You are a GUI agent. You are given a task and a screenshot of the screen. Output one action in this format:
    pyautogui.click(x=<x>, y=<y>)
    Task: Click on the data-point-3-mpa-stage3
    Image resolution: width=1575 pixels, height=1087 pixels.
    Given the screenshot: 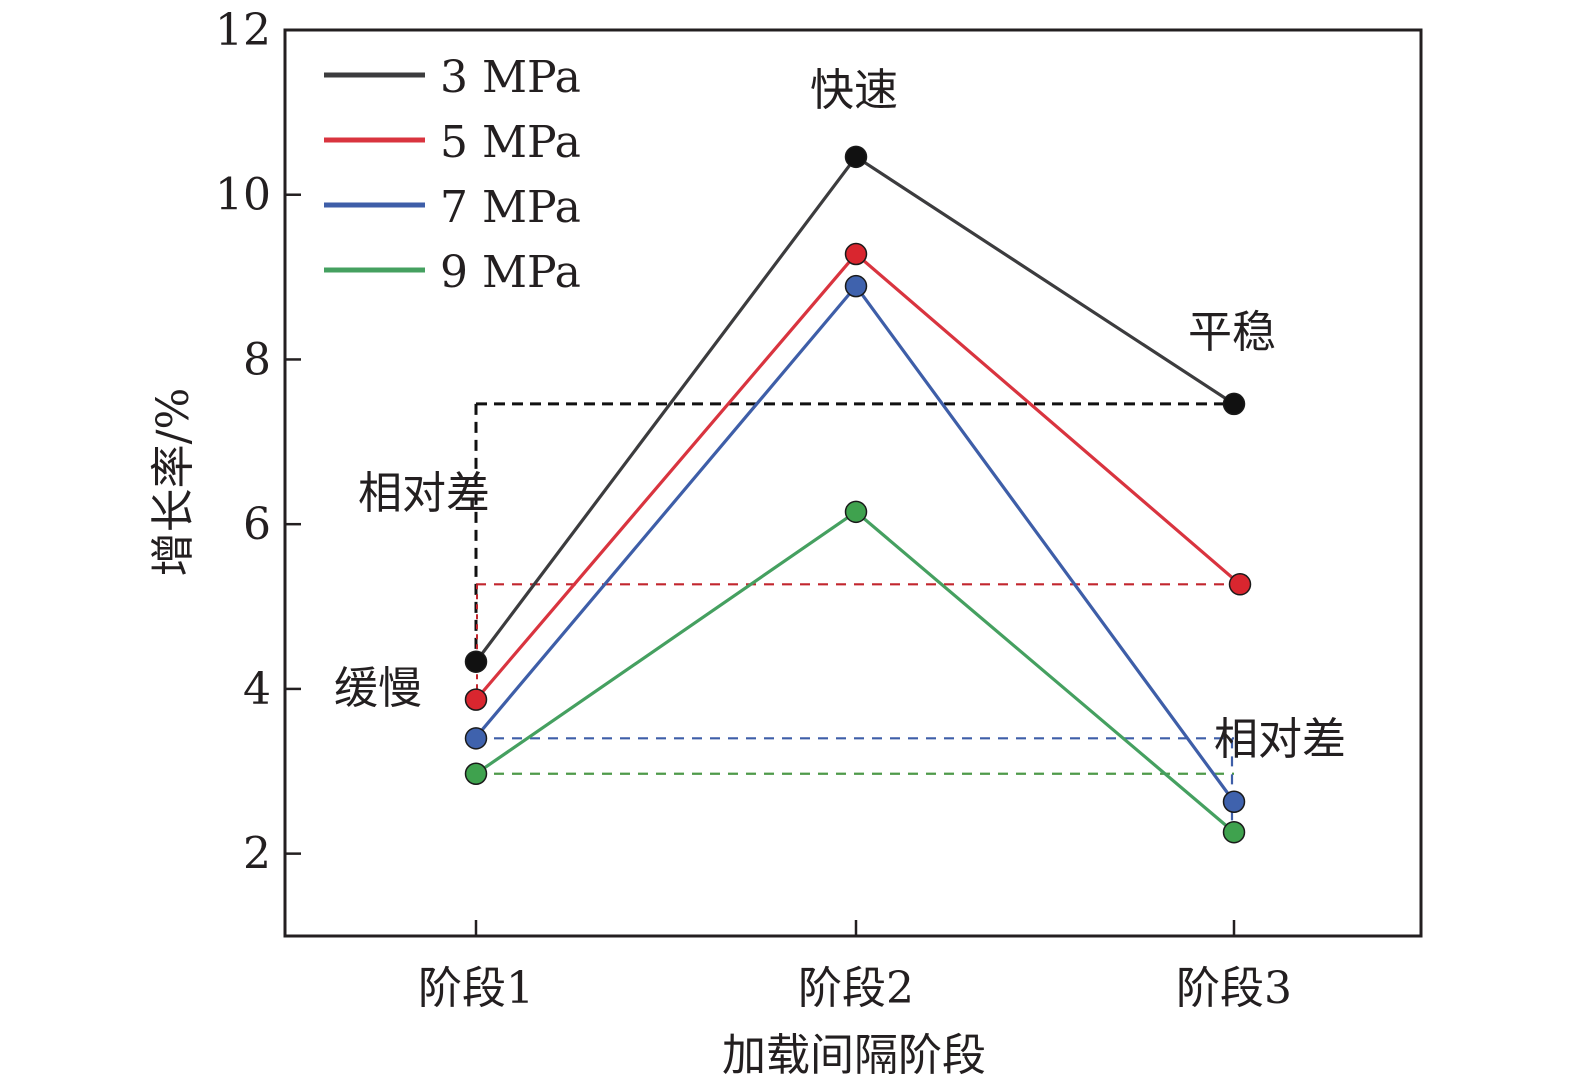 What is the action you would take?
    pyautogui.click(x=1234, y=404)
    